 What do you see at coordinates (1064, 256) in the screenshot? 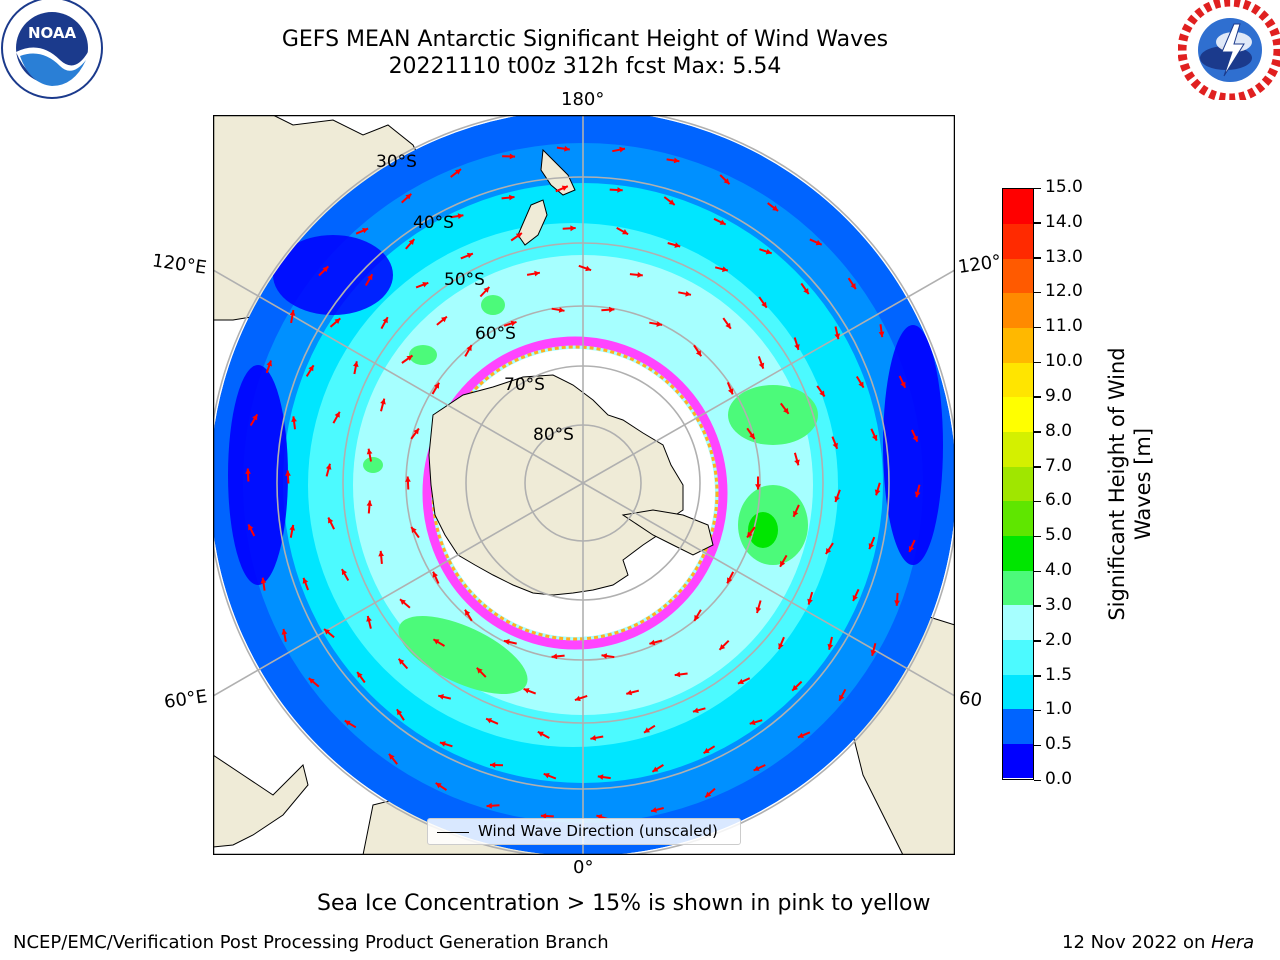
I see `colorbar-tick-label: 13.0` at bounding box center [1064, 256].